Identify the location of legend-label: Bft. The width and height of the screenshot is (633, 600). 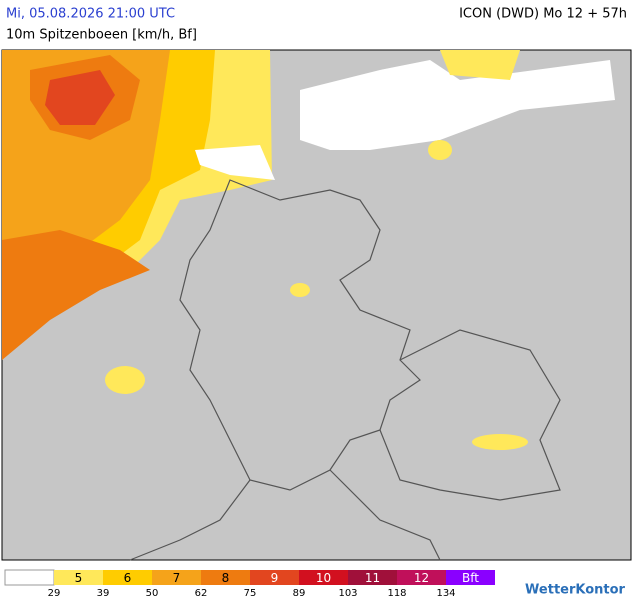
(470, 578).